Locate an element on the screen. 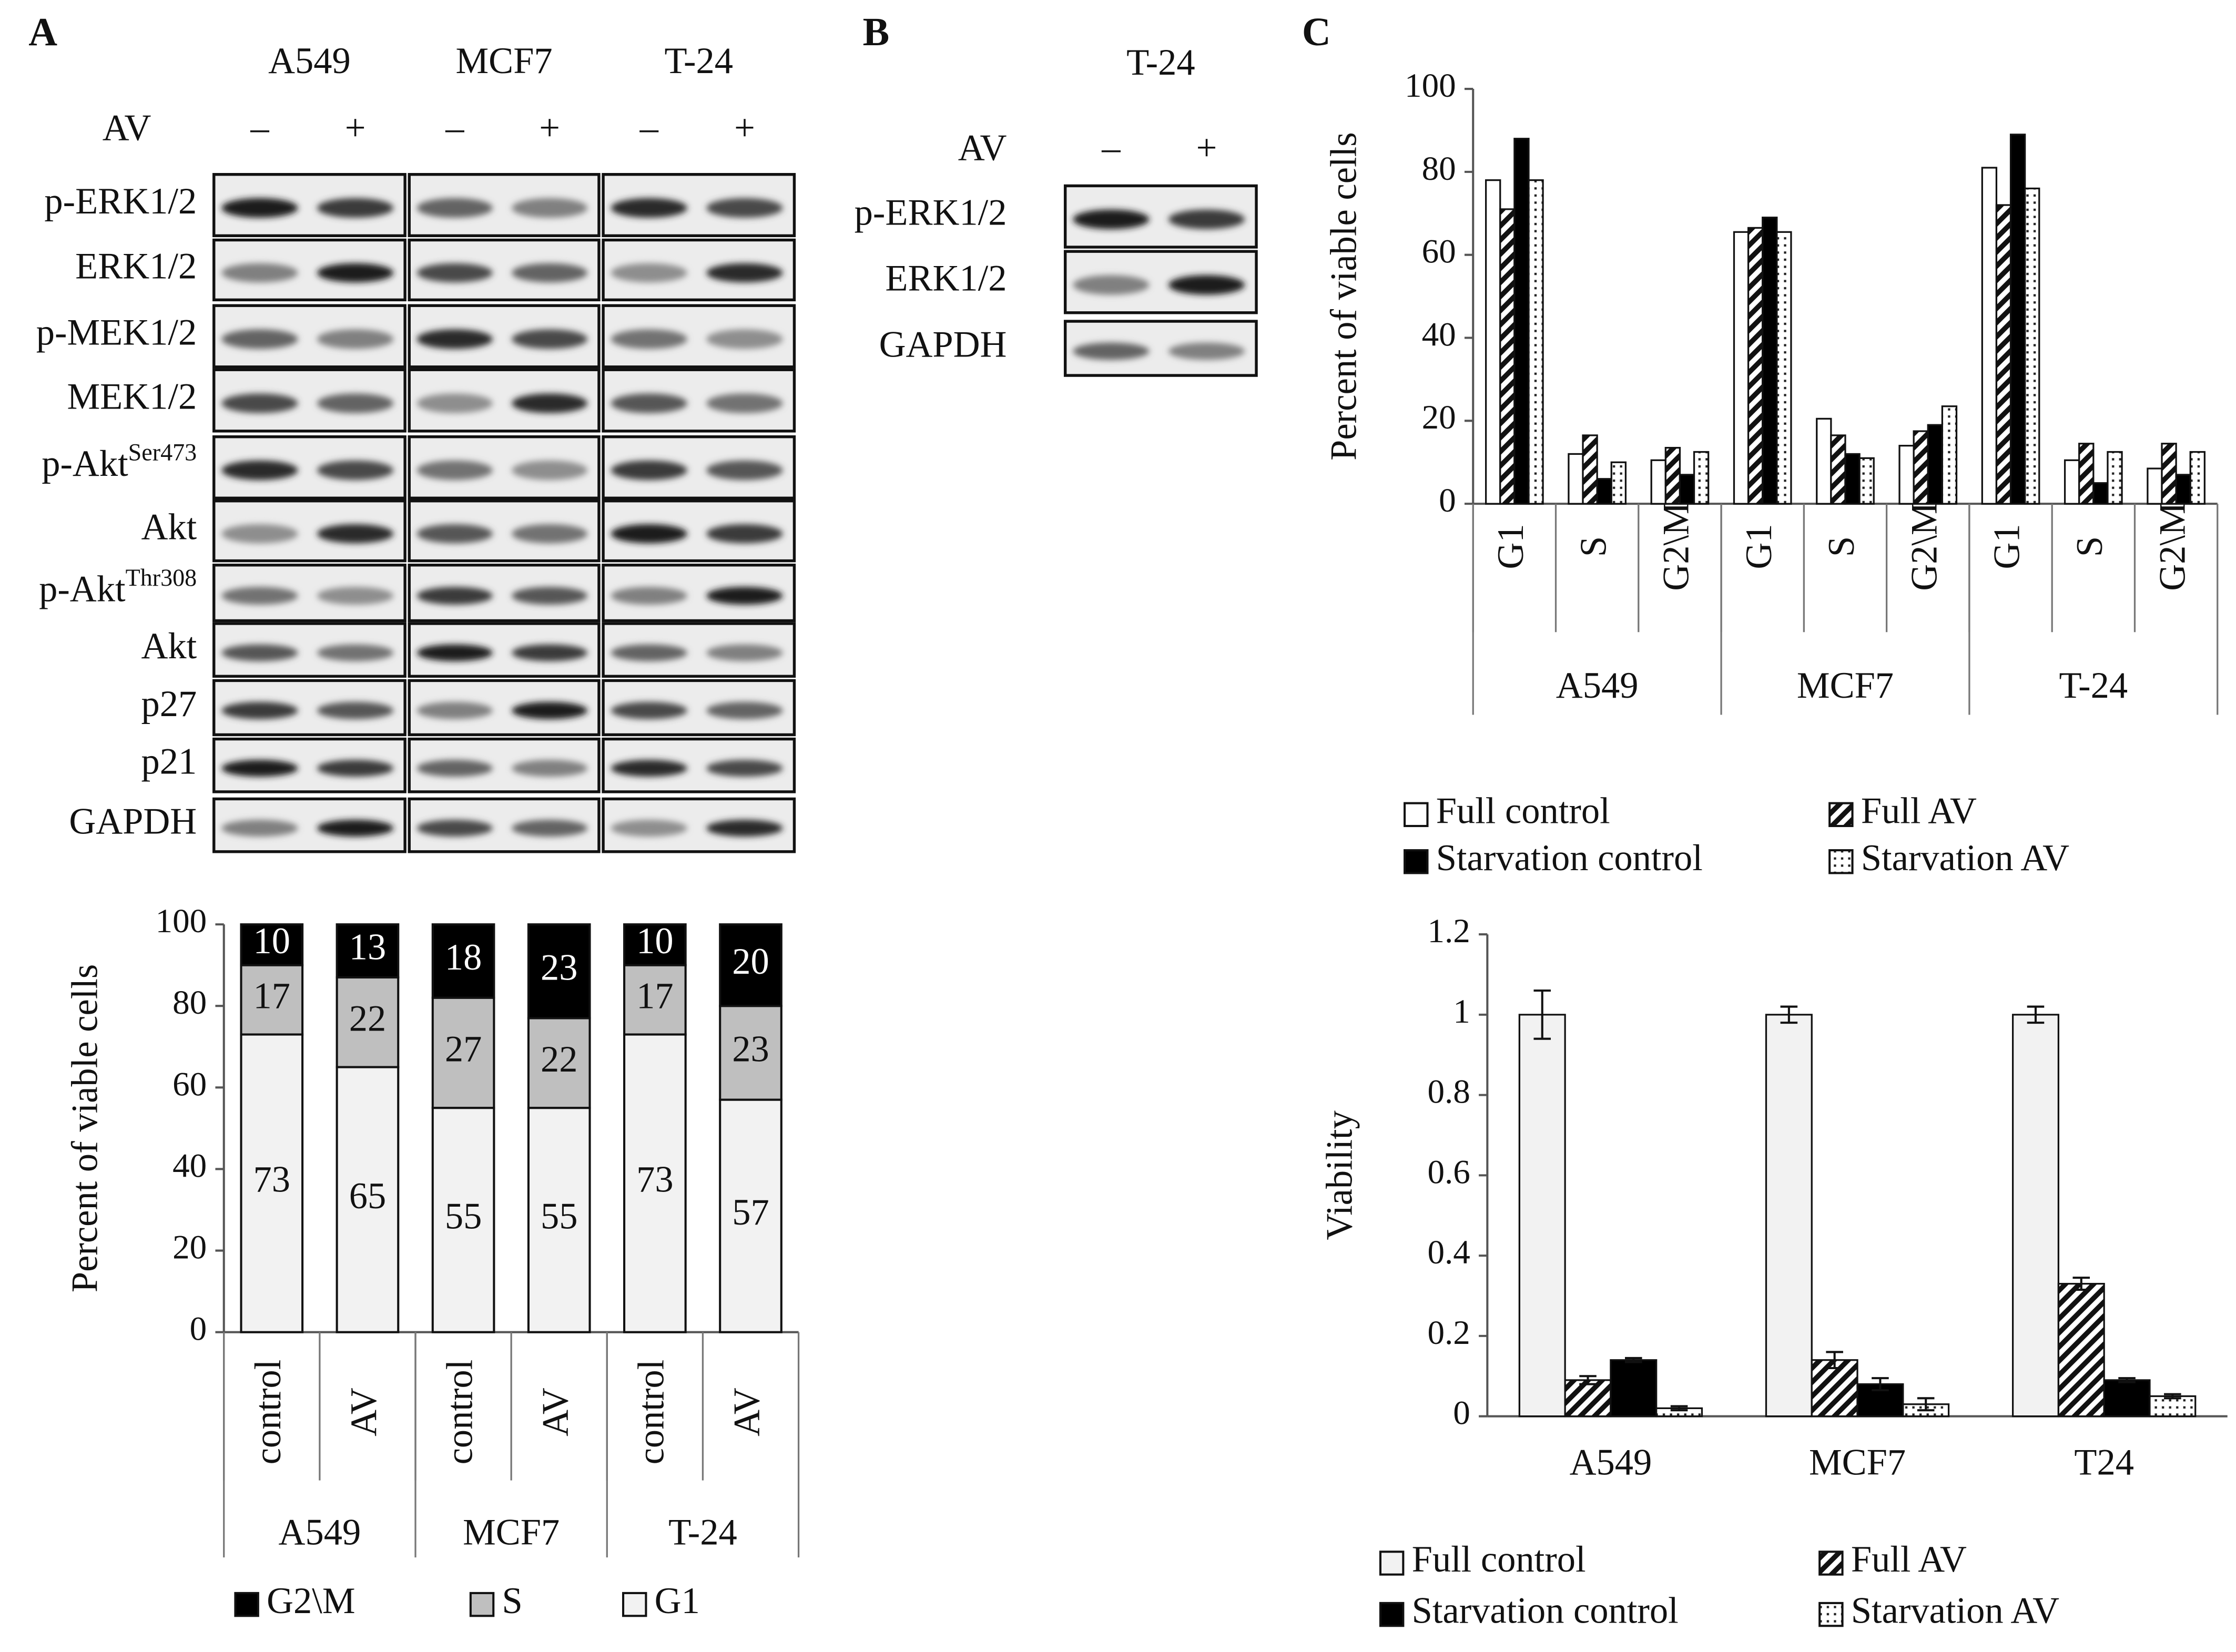 Image resolution: width=2236 pixels, height=1652 pixels. panel-label: B is located at coordinates (876, 32).